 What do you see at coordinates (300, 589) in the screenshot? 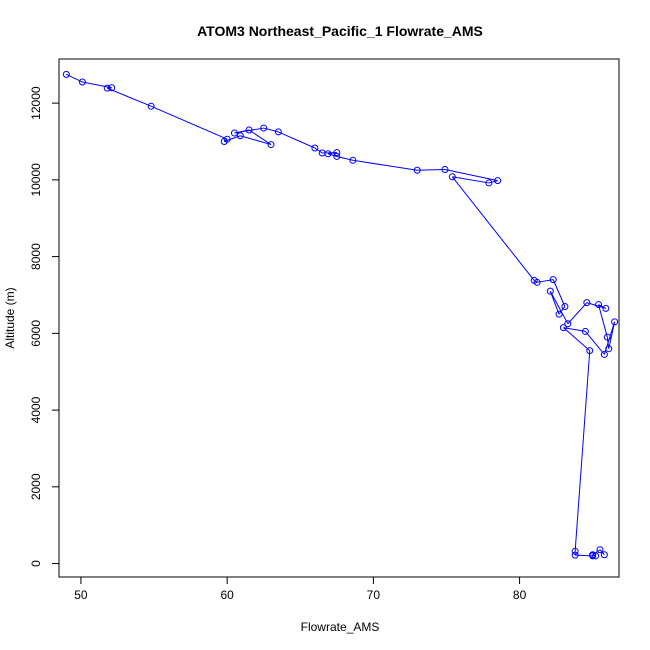
I see `x-axis: 50 60 70 80` at bounding box center [300, 589].